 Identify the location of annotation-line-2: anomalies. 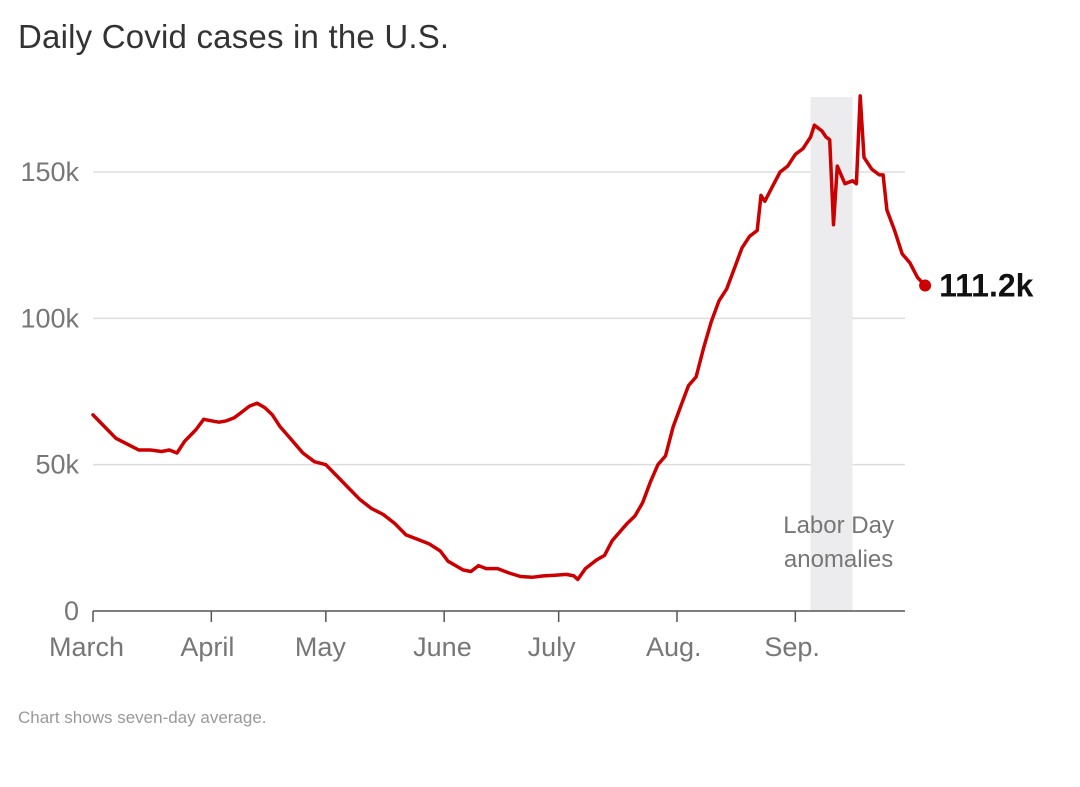
(838, 559).